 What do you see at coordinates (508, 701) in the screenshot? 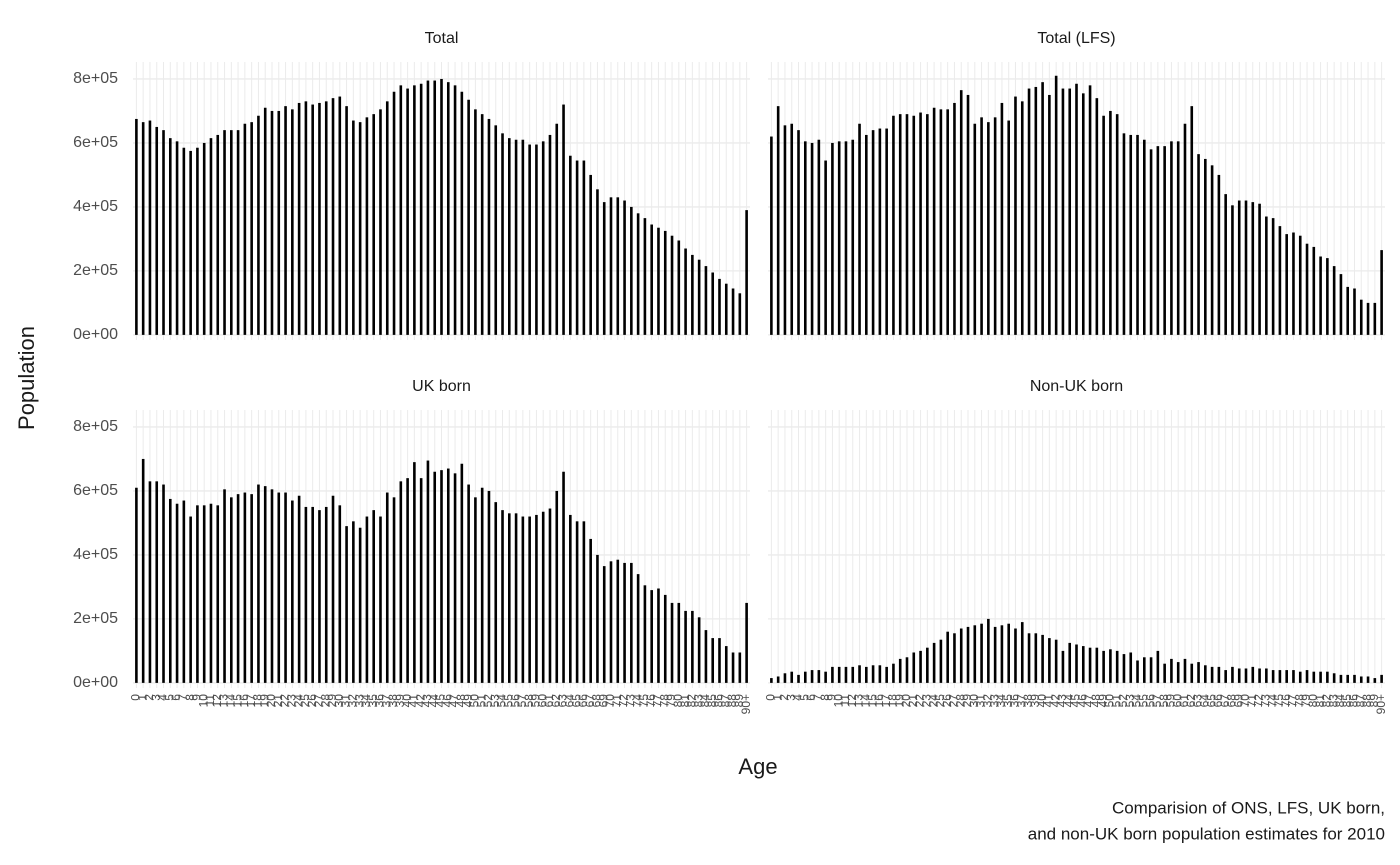
I see `x-tick-label: 55` at bounding box center [508, 701].